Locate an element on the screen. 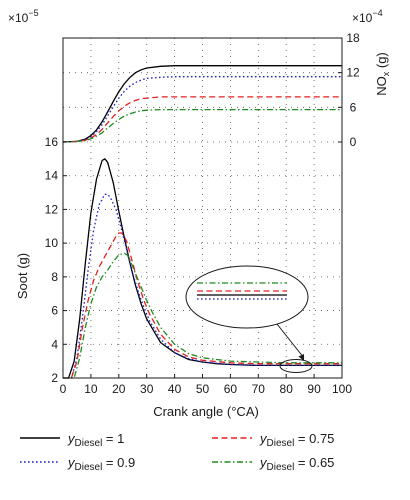 The height and width of the screenshot is (500, 410). zoom-detail-lines is located at coordinates (242, 291).